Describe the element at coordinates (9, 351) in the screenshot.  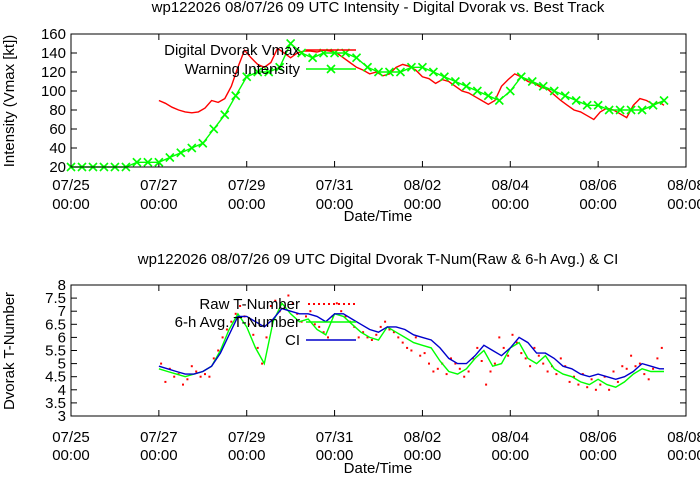
I see `tnumber-y-axis-label: Dvorak T-Number` at that location.